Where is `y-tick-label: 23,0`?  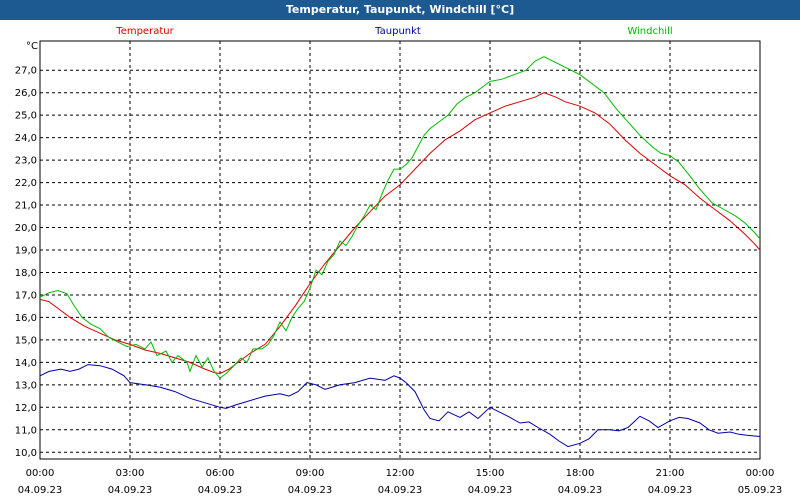 y-tick-label: 23,0 is located at coordinates (26, 161).